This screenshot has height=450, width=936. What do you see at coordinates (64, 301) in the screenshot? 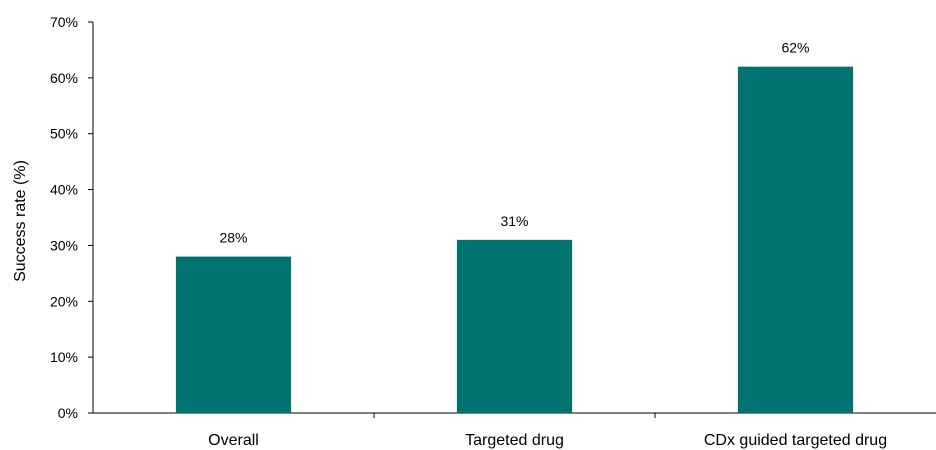
I see `y-tick-label: 20%` at bounding box center [64, 301].